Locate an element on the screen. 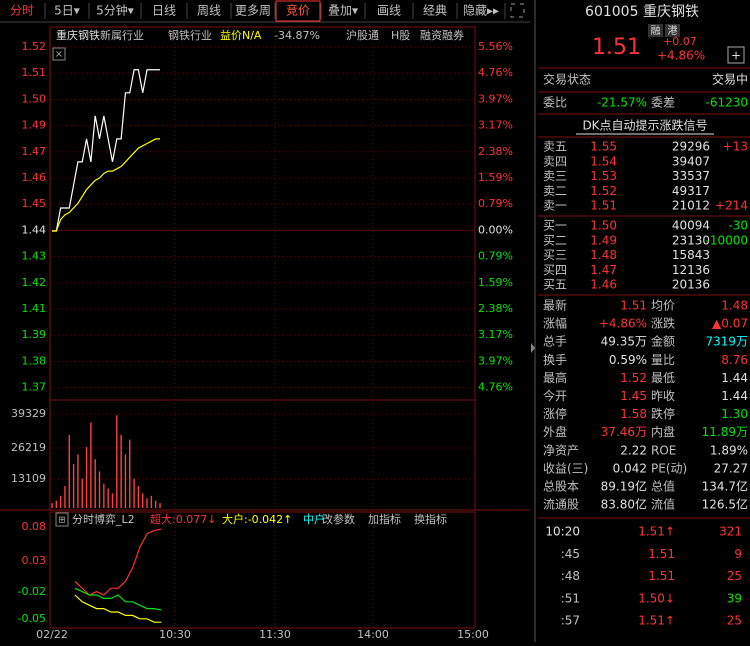  stat-cell: 总值 is located at coordinates (663, 486).